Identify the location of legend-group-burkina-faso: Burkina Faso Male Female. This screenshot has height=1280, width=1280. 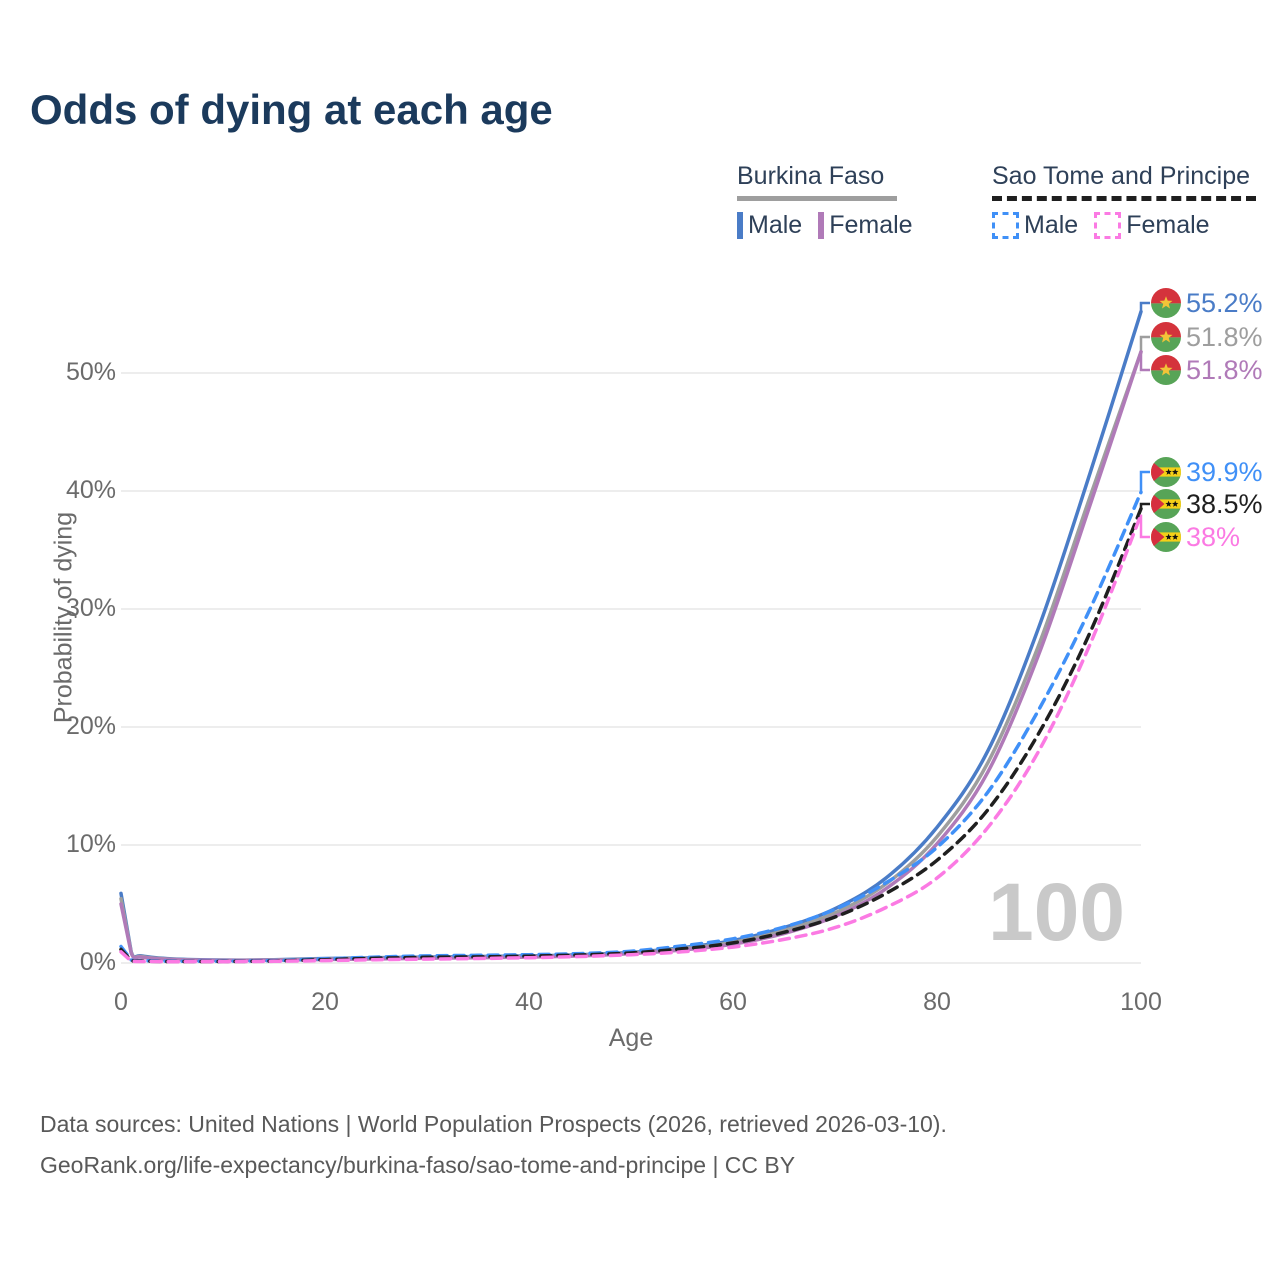
(825, 201).